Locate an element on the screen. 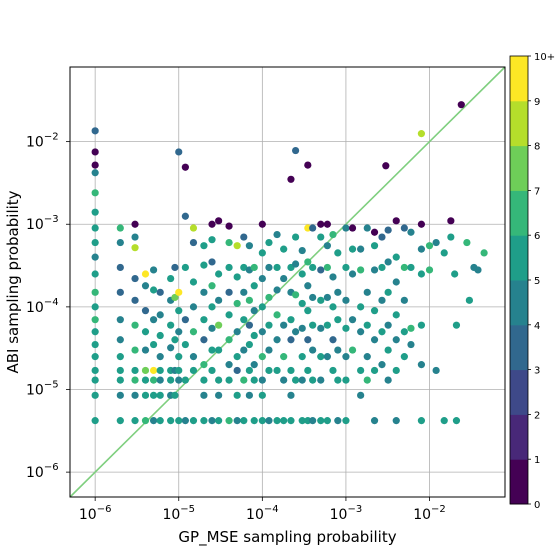 Image resolution: width=560 pixels, height=560 pixels. y-tick-label: 10⁻³ is located at coordinates (42, 223).